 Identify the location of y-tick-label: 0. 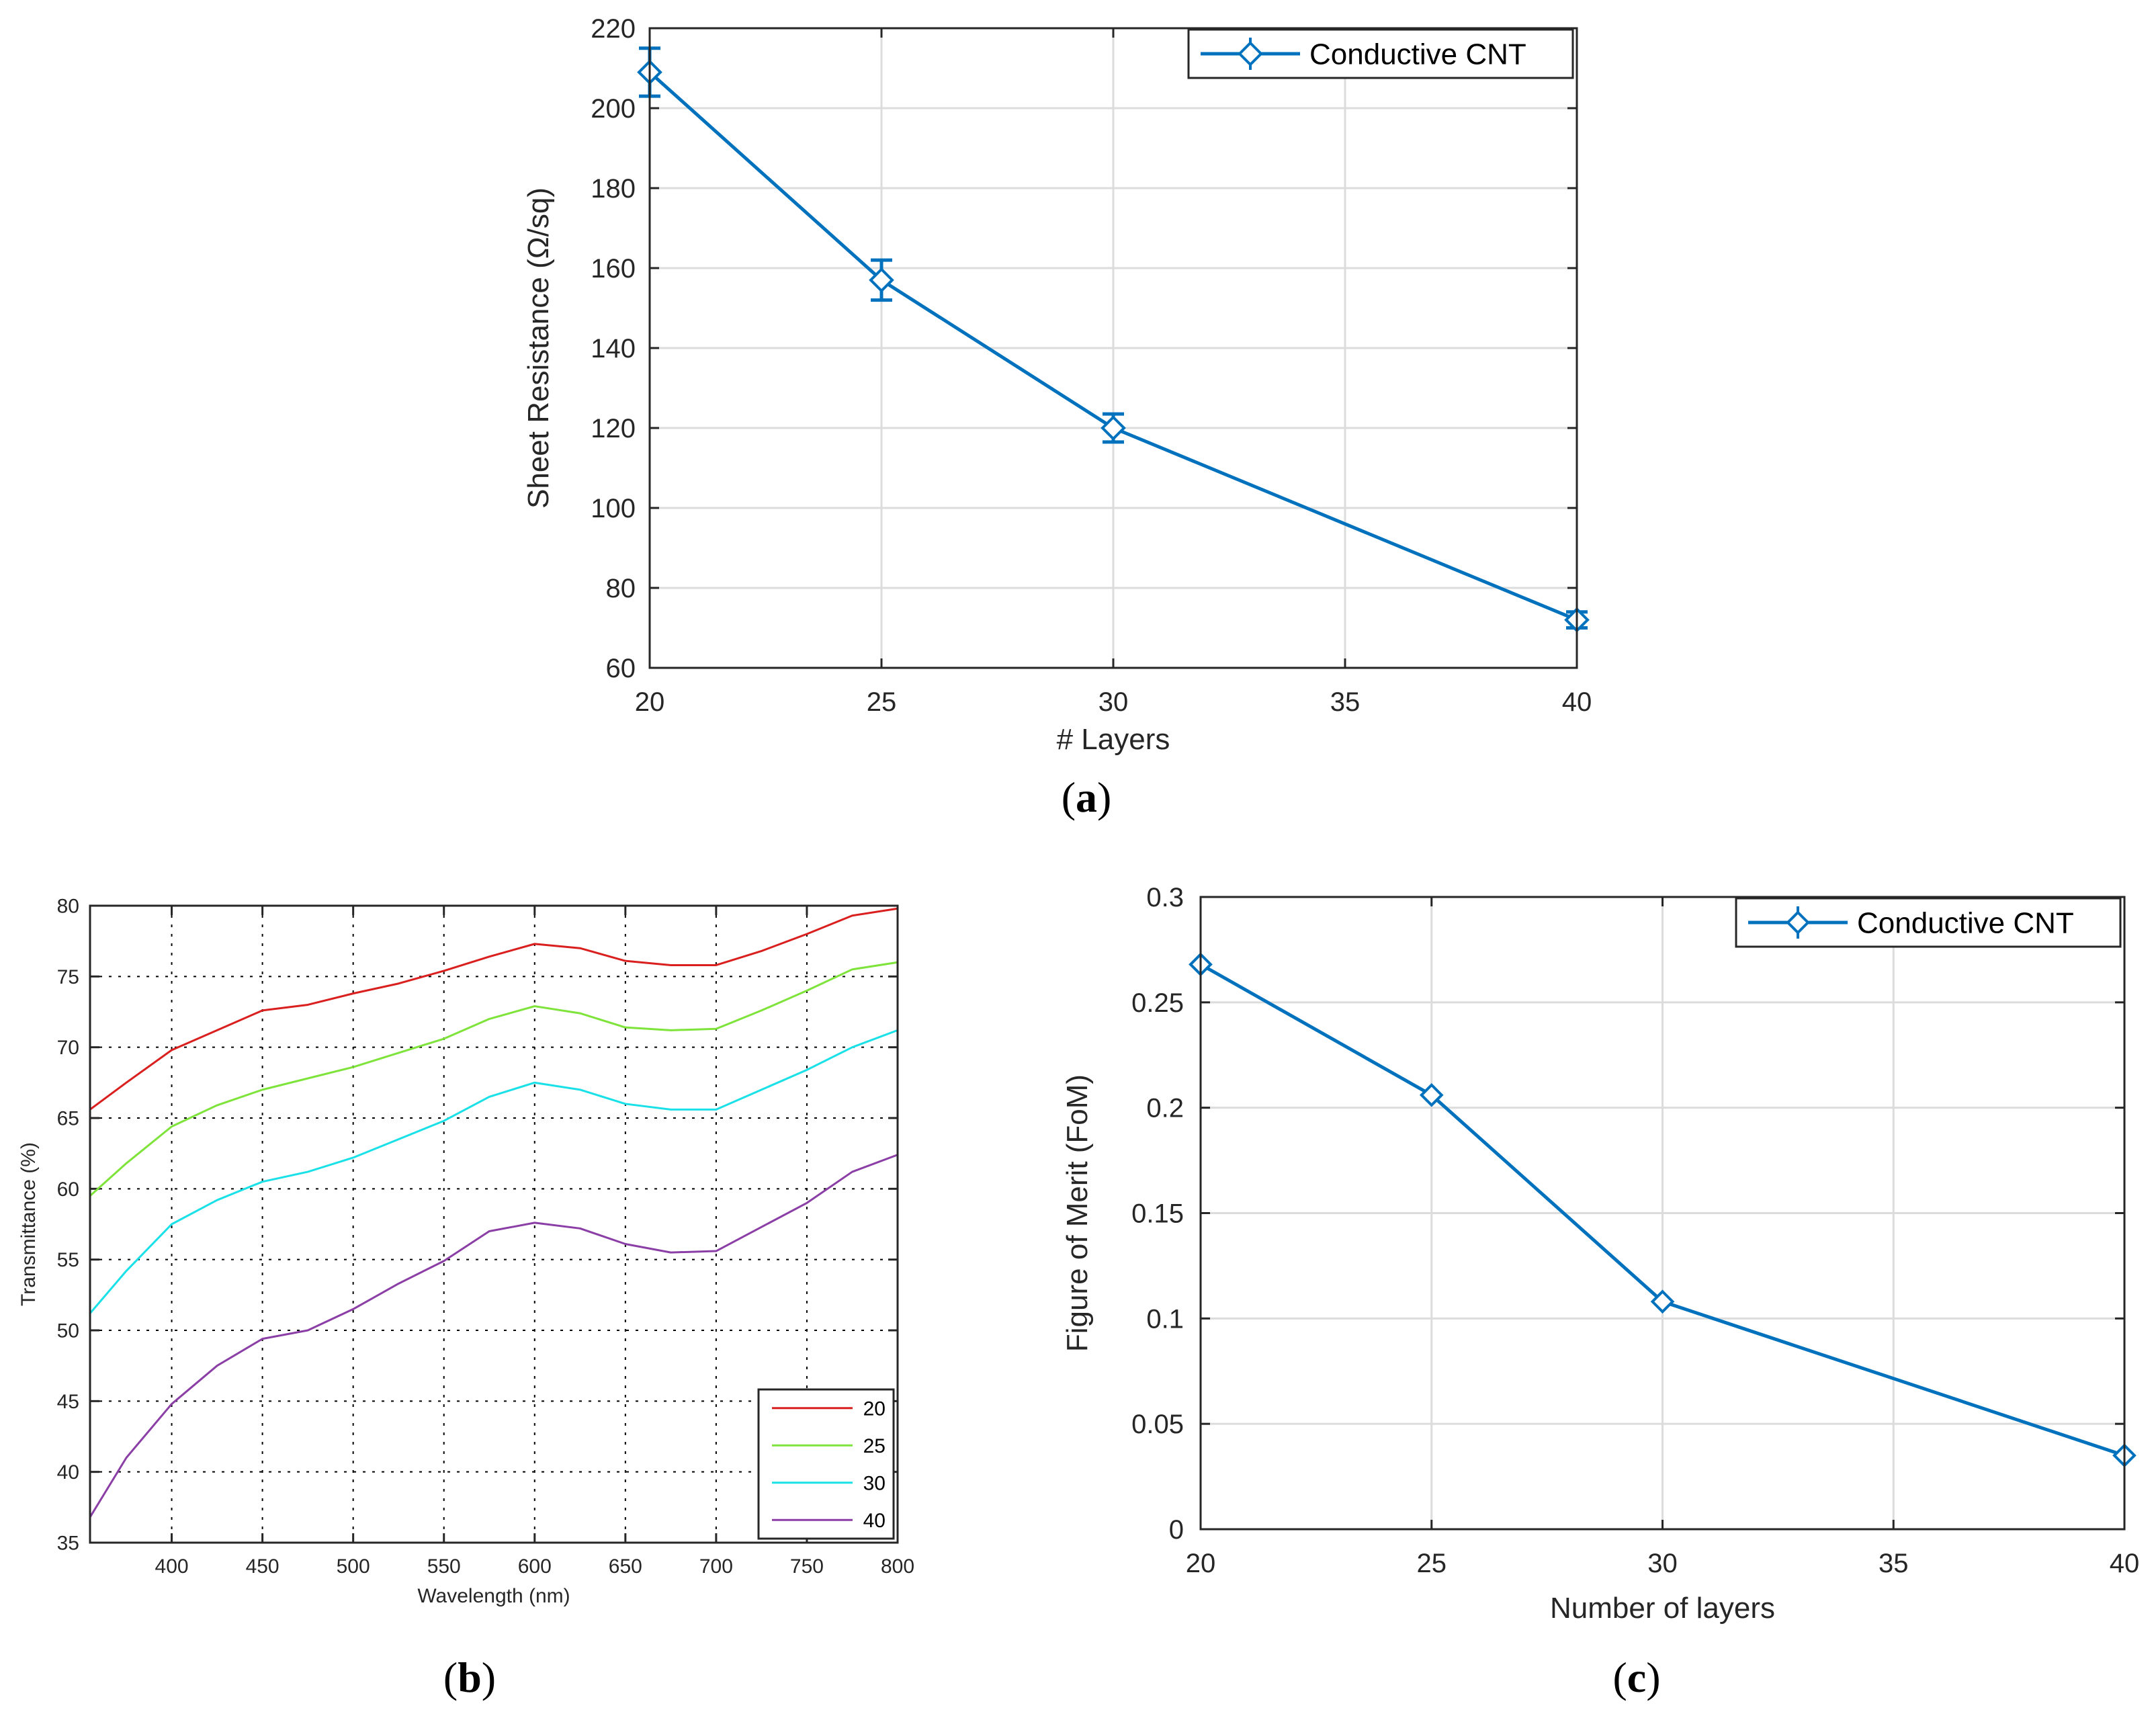
(1176, 1530).